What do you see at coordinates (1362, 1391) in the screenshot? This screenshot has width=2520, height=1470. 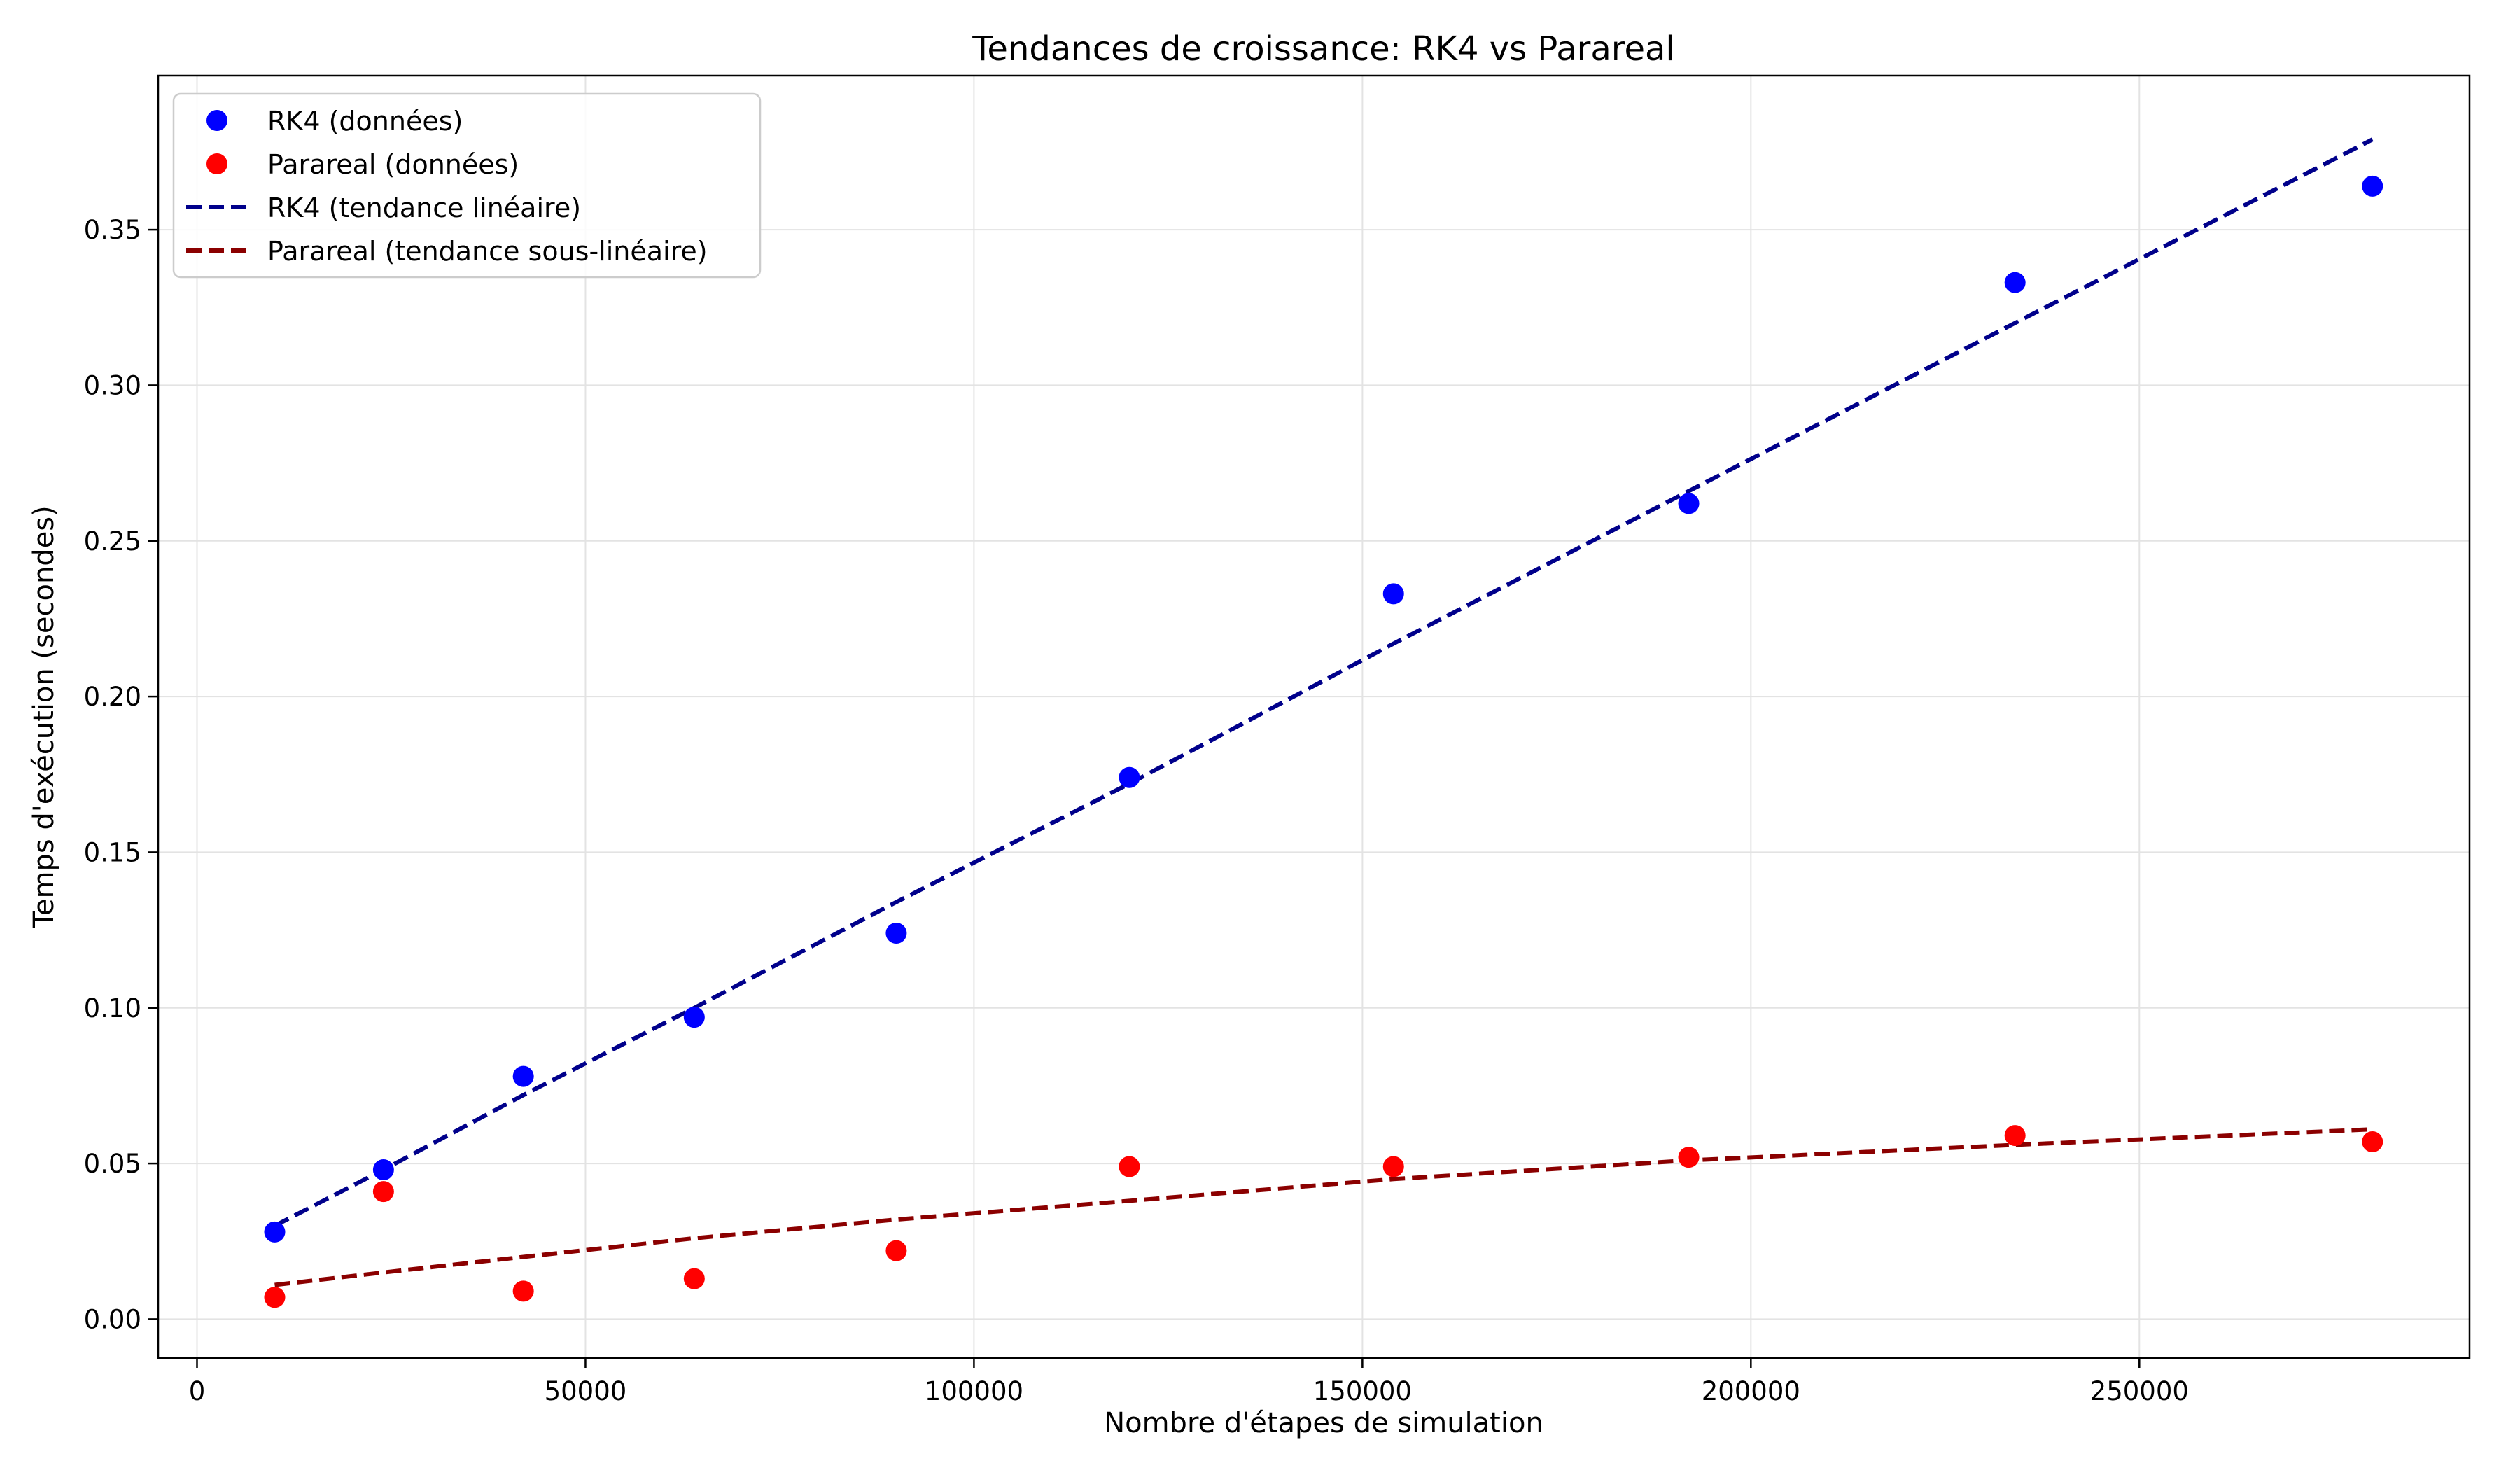 I see `x-tick-label: 150000` at bounding box center [1362, 1391].